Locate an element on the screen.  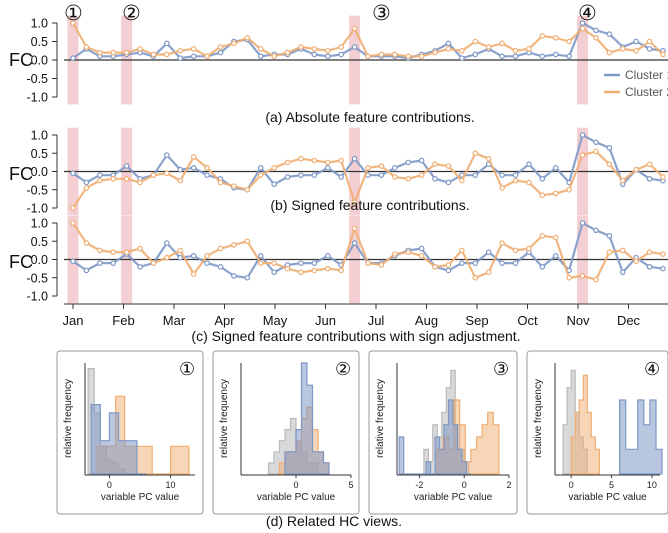
hc-view-2: ② 0 5 variable PC value relative frequency is located at coordinates (286, 432).